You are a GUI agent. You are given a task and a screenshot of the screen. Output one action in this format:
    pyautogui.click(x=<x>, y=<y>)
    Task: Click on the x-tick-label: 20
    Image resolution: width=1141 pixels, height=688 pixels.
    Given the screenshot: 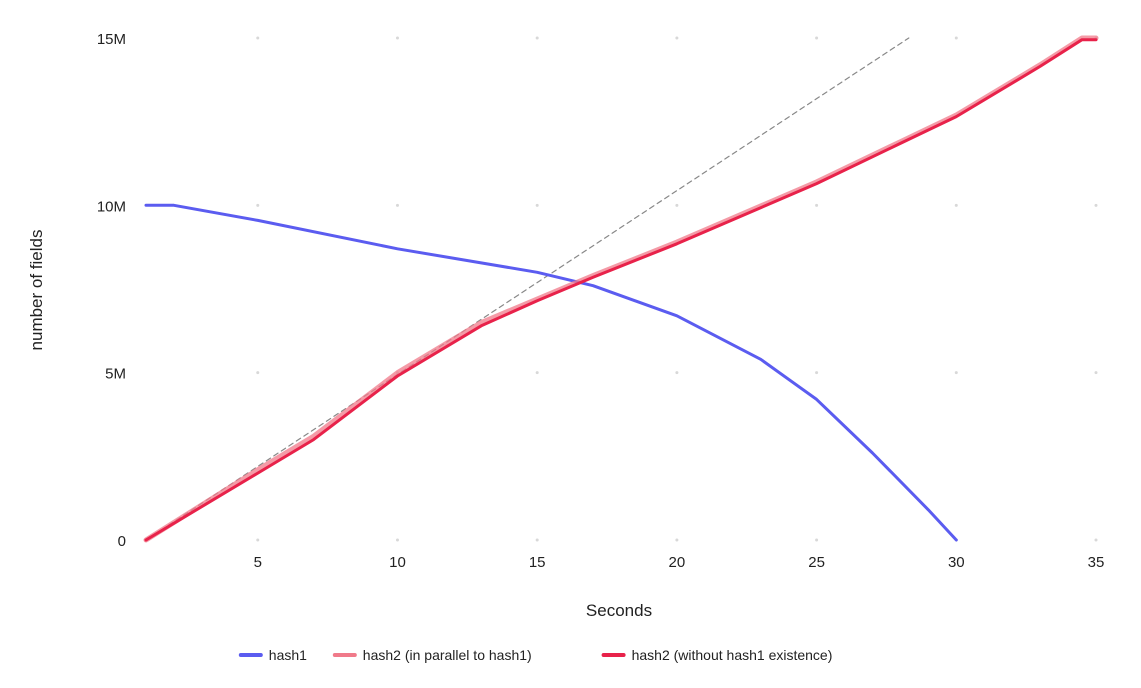 What is the action you would take?
    pyautogui.click(x=677, y=562)
    